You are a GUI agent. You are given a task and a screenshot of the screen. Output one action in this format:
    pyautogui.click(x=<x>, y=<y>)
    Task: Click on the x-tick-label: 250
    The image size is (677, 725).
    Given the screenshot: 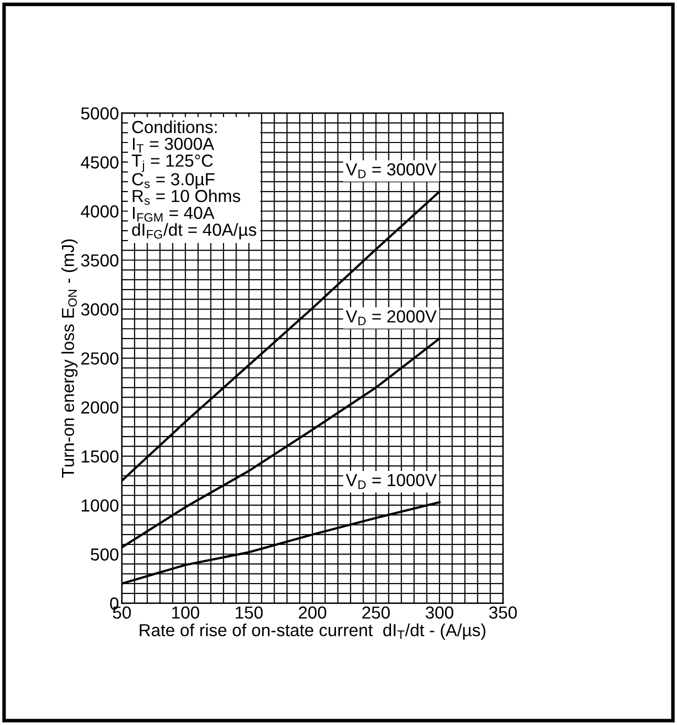 What is the action you would take?
    pyautogui.click(x=376, y=612)
    